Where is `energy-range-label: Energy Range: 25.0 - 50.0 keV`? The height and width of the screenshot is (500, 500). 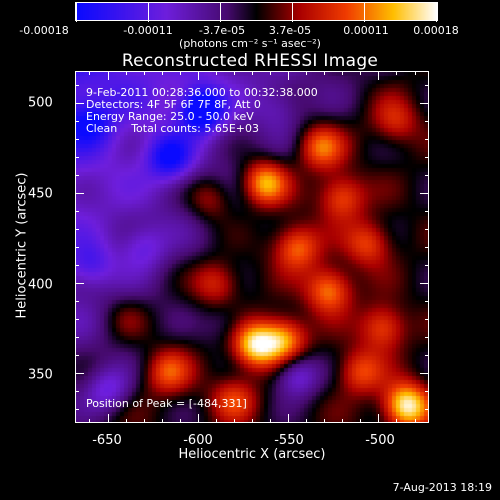 energy-range-label: Energy Range: 25.0 - 50.0 keV is located at coordinates (170, 116).